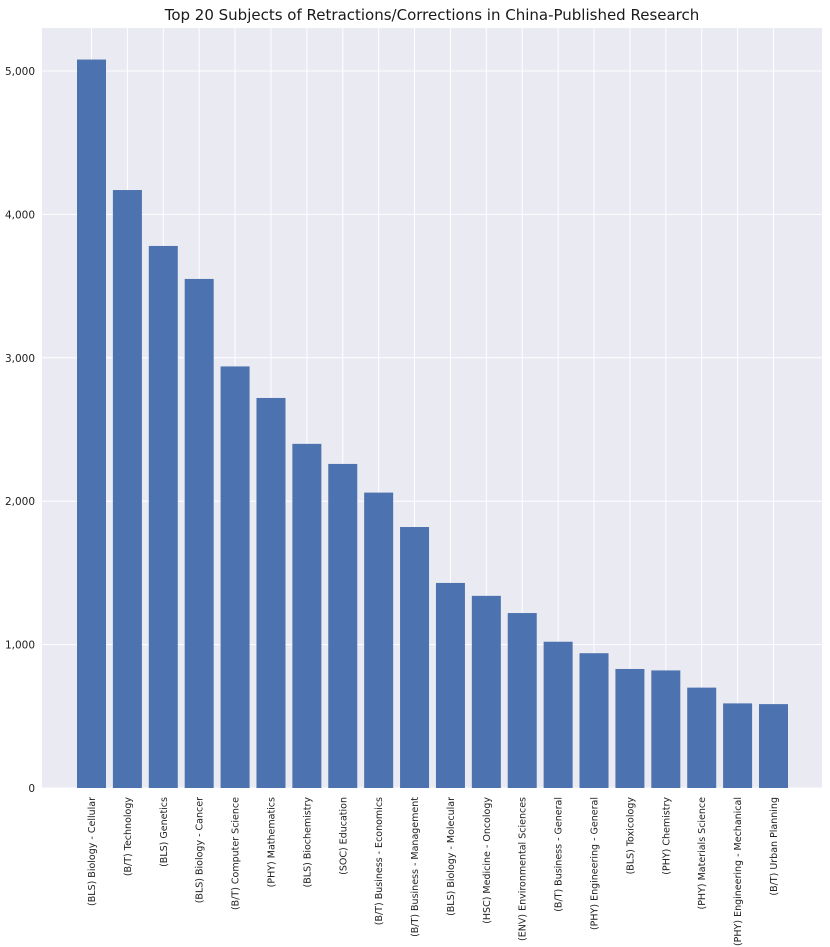 The width and height of the screenshot is (830, 947). I want to click on x-tick-label: (BLS) Biochemistry, so click(307, 842).